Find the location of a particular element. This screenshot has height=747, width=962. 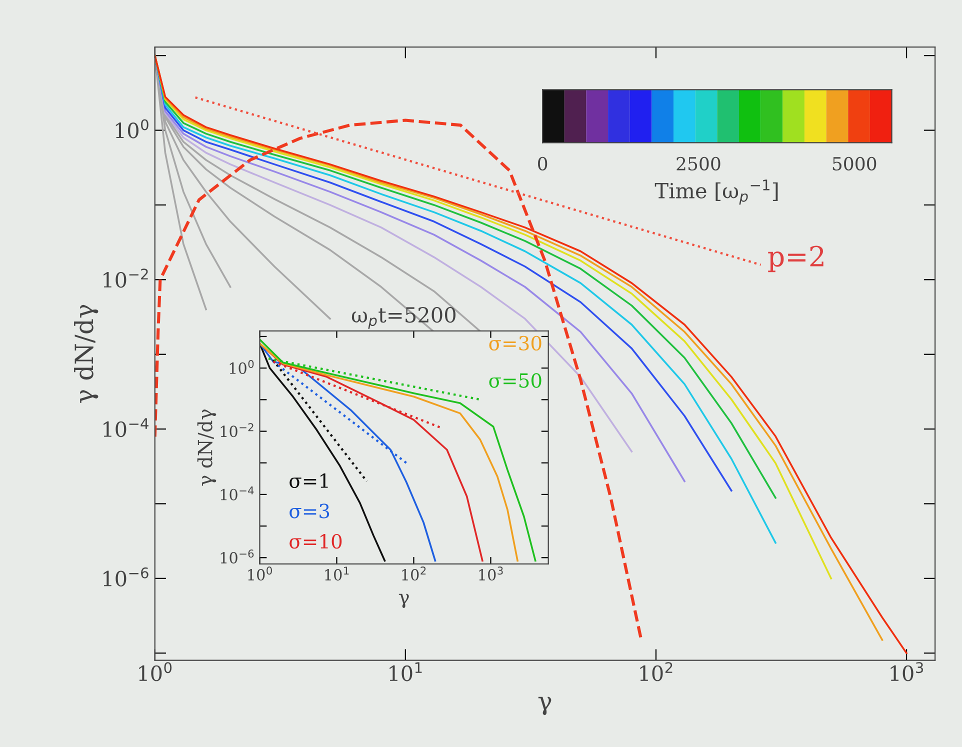

series-label: σ=50 is located at coordinates (515, 380).